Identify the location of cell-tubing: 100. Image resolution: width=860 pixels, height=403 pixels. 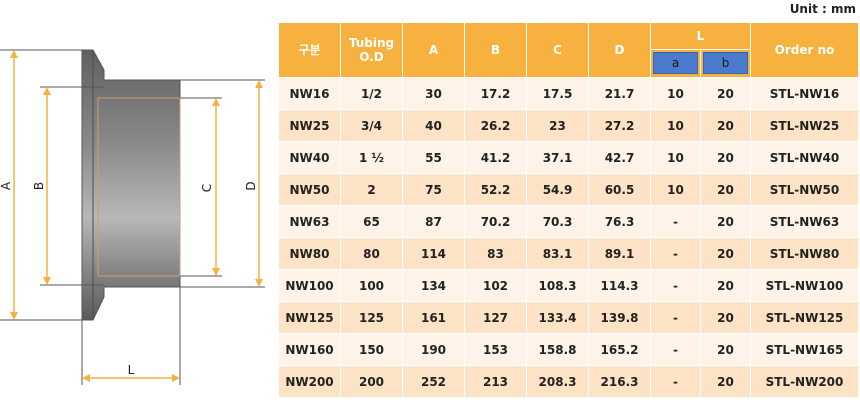
(371, 285).